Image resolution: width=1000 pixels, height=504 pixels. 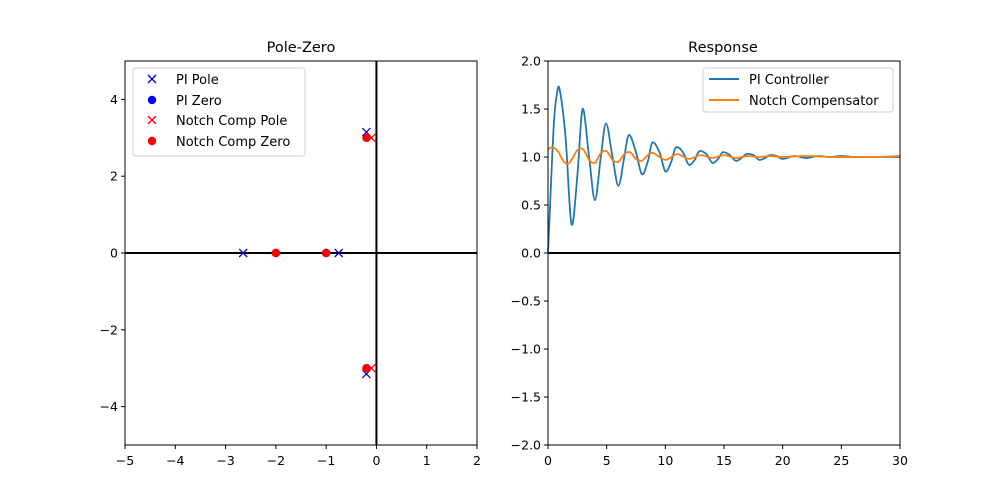 I want to click on chart1-y-tick-label: 0.5, so click(x=531, y=205).